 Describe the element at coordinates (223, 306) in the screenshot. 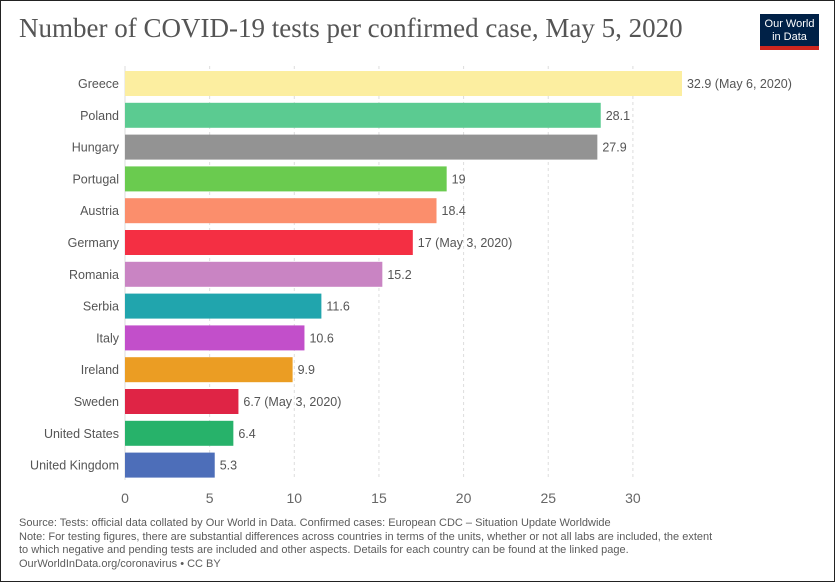

I see `bar-serbia` at that location.